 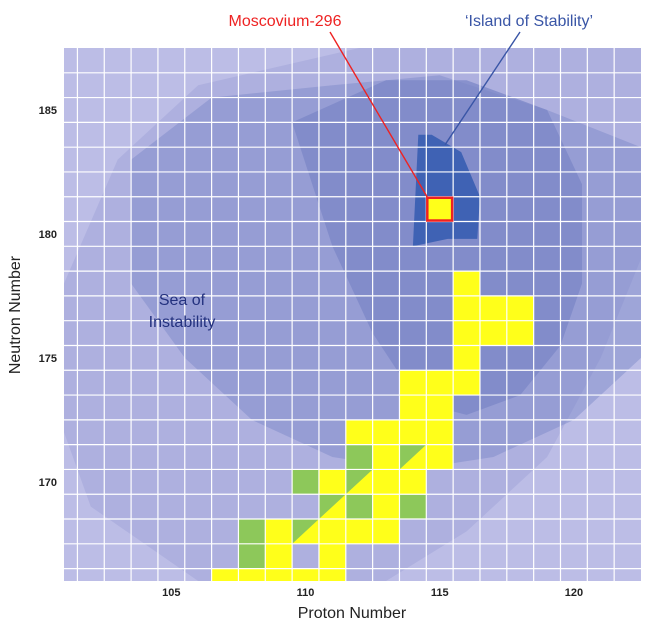 What do you see at coordinates (372, 593) in the screenshot?
I see `x-axis-ticks: 105 110 115 120` at bounding box center [372, 593].